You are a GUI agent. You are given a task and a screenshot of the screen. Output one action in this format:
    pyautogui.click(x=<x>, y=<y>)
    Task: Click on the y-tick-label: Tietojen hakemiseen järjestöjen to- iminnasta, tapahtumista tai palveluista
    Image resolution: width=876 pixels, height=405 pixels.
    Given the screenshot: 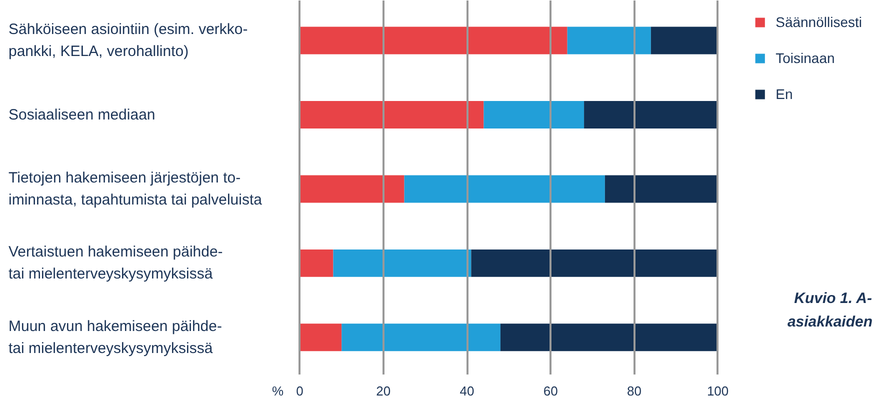 What is the action you would take?
    pyautogui.click(x=135, y=189)
    